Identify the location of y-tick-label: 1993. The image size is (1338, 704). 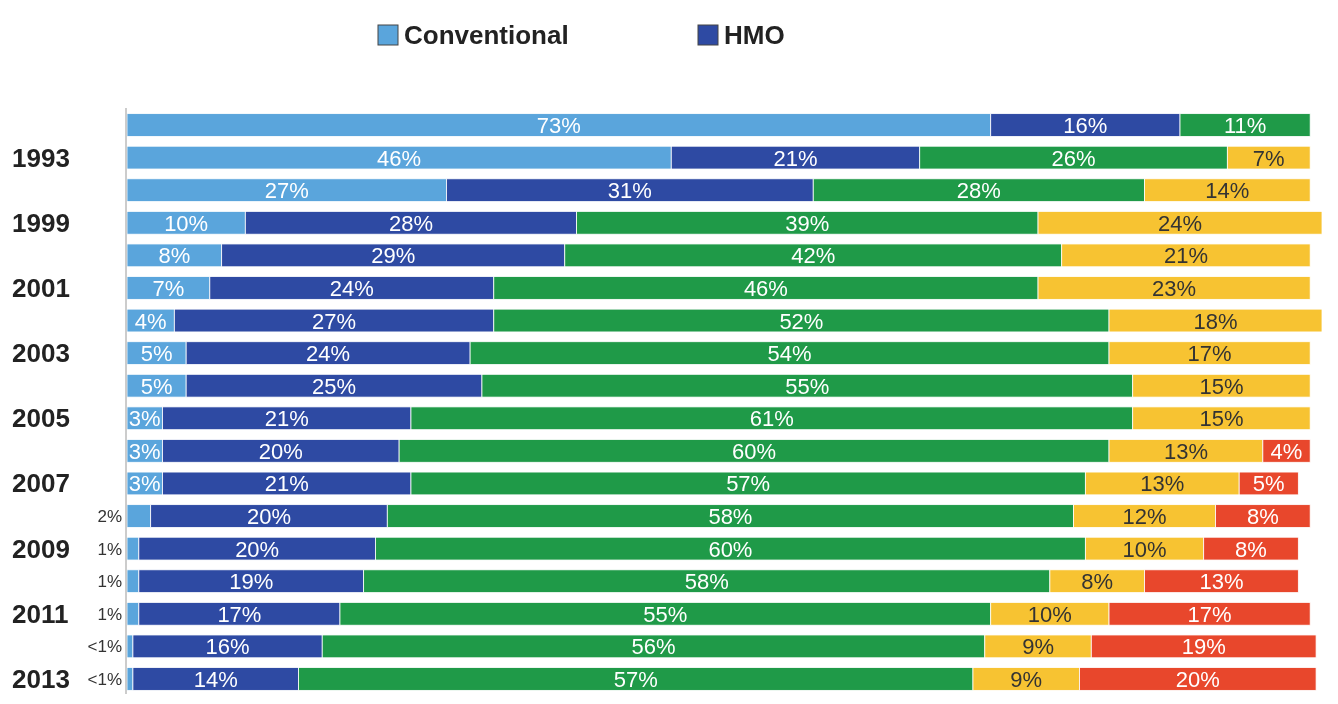
(41, 157).